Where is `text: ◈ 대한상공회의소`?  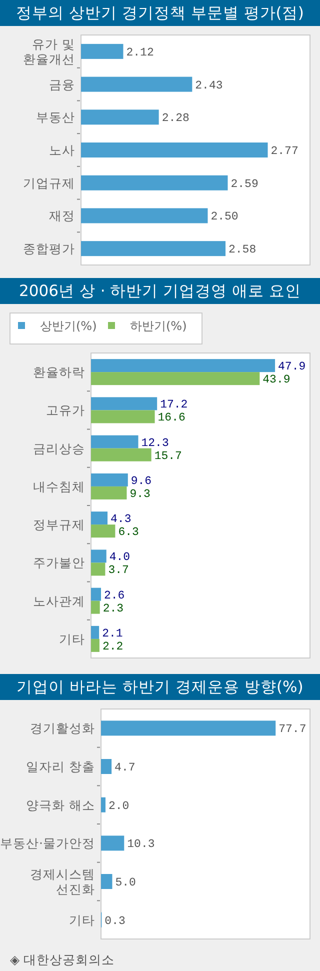
text: ◈ 대한상공회의소 is located at coordinates (62, 959).